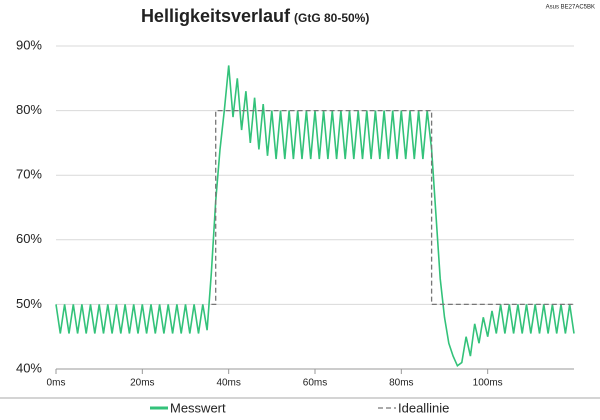 This screenshot has height=420, width=600. Describe the element at coordinates (331, 18) in the screenshot. I see `chart-subtitle: (GtG 80-50%)` at that location.